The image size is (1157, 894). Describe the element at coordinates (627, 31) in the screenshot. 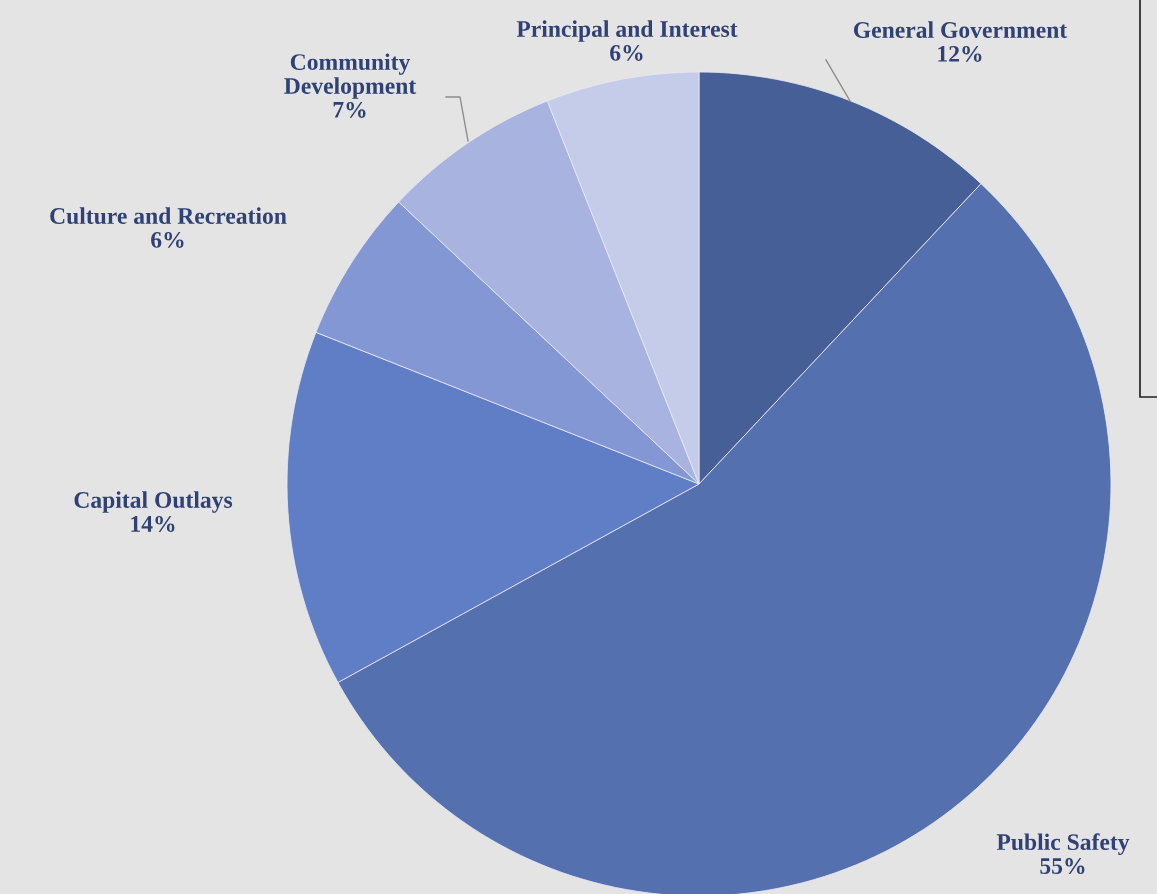

I see `slice-label: Principal and Interest` at that location.